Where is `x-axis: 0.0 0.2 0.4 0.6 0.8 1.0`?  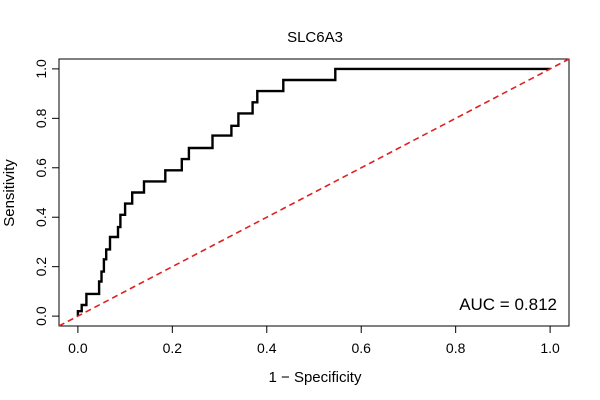
x-axis: 0.0 0.2 0.4 0.6 0.8 1.0 is located at coordinates (314, 341).